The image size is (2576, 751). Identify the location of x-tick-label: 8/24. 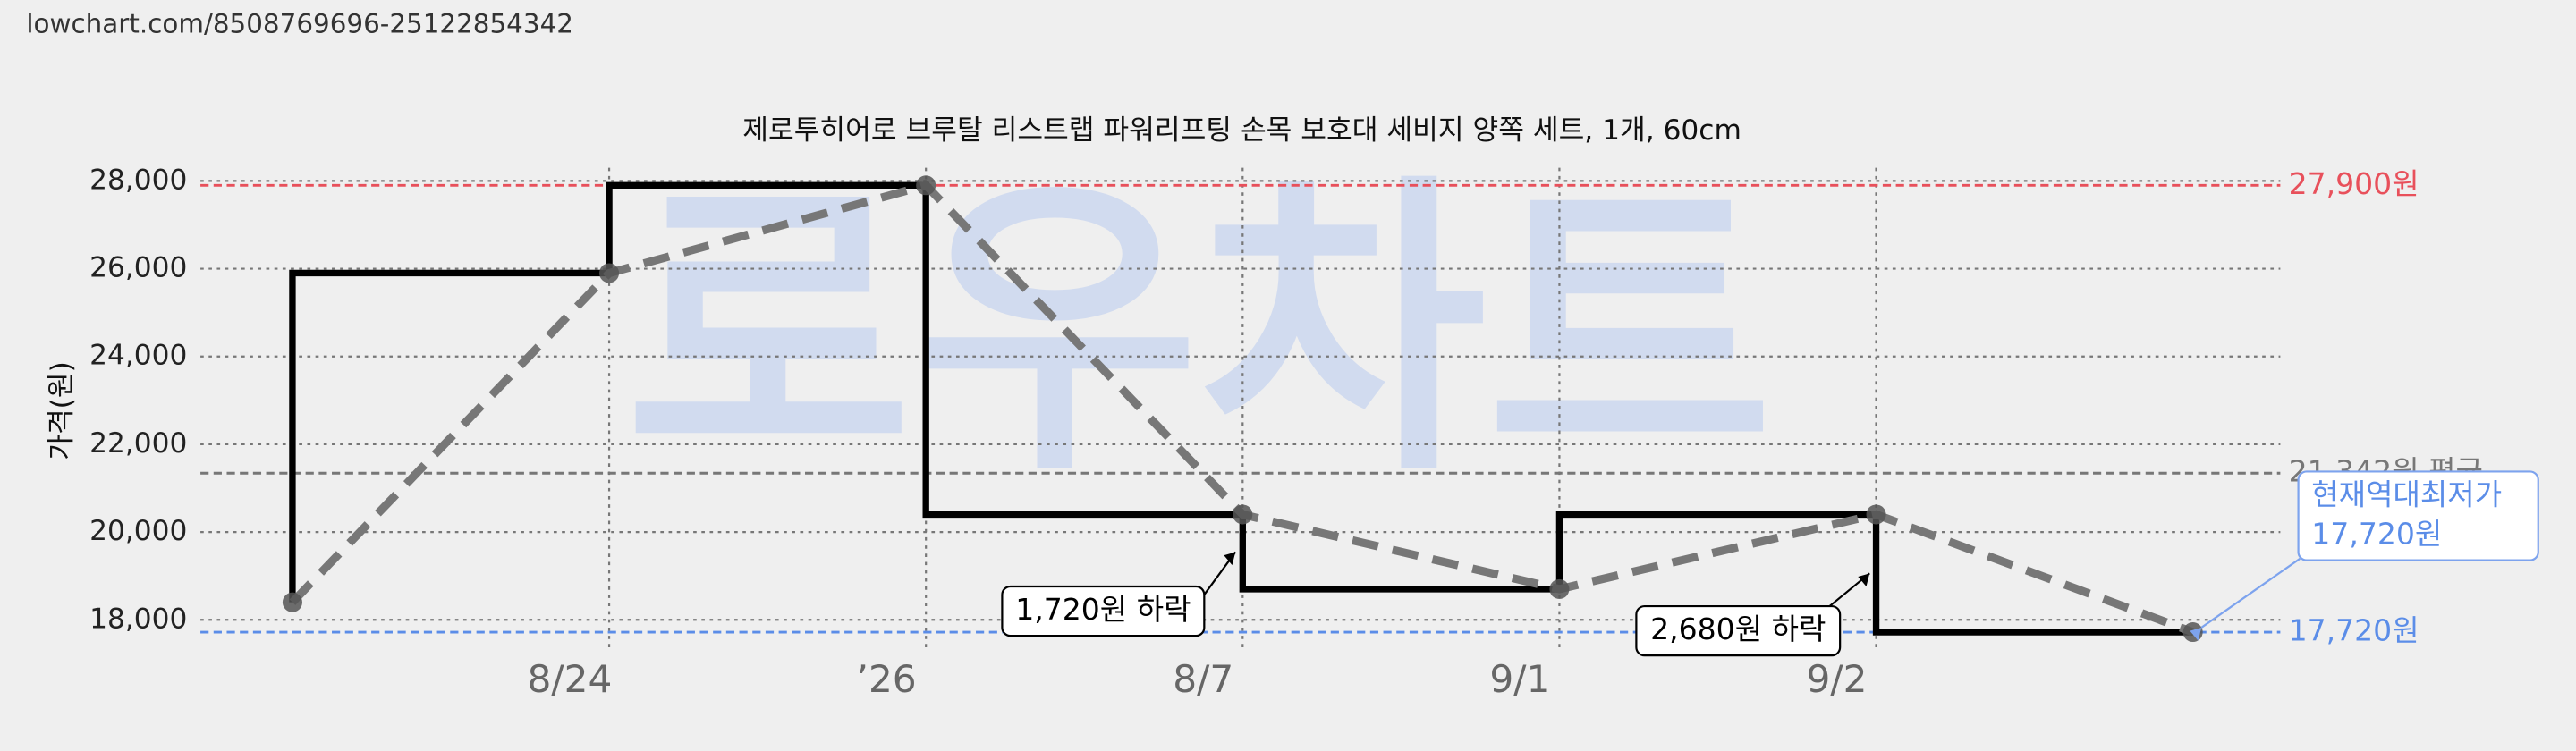
(570, 679).